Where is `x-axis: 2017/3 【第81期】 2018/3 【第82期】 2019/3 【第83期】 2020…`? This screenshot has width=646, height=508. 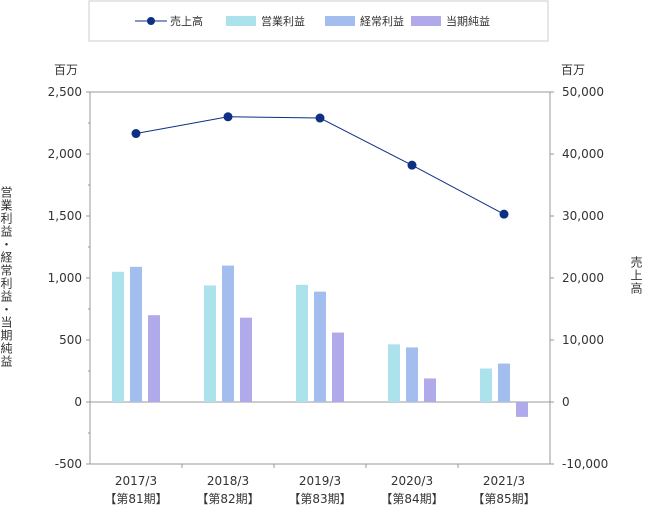
x-axis: 2017/3 【第81期】 2018/3 【第82期】 2019/3 【第83期】 2020… is located at coordinates (320, 485).